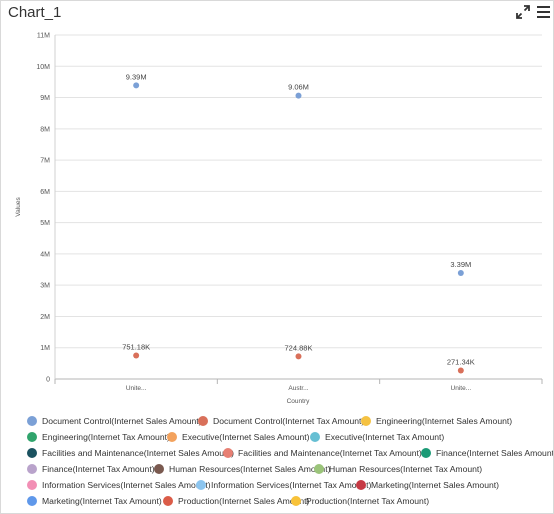  I want to click on y-axis-ticks: 0 1M 2M 3M 4M 5M 6M 7M 8M 9M 10M 11M, so click(43, 208).